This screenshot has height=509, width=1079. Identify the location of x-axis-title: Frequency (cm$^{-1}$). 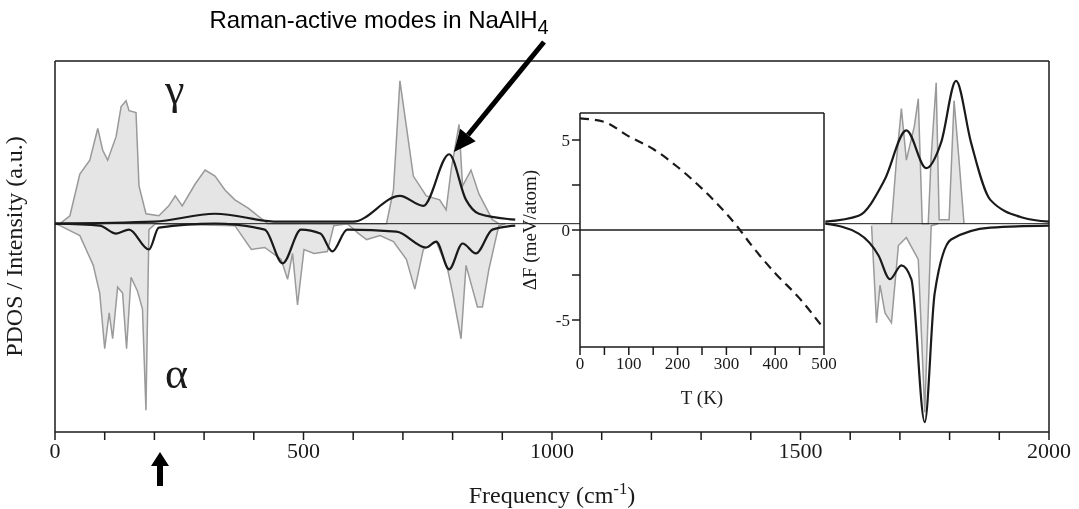
(552, 493).